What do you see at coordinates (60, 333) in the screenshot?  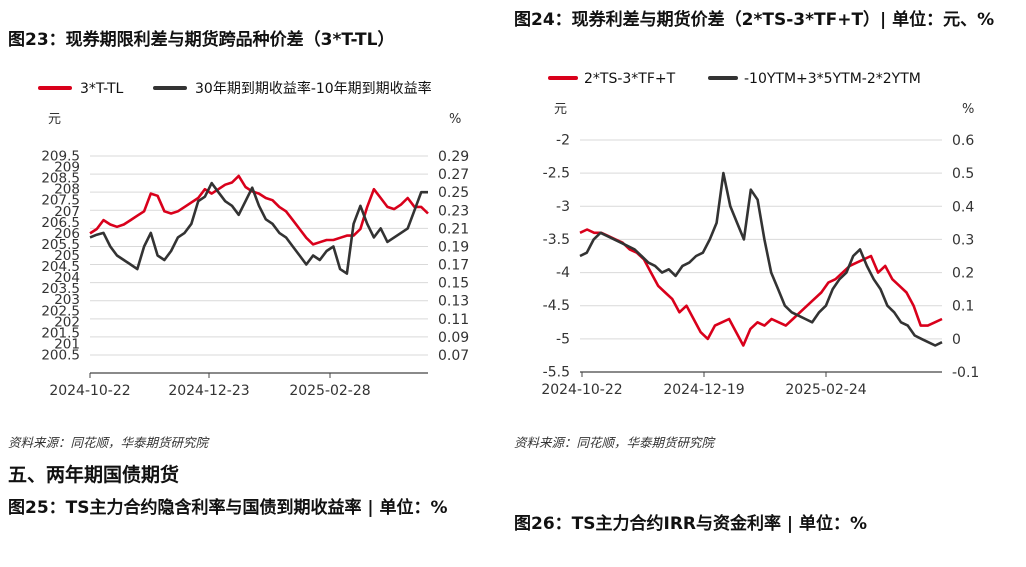 I see `y-tick-label-left: 201.5` at bounding box center [60, 333].